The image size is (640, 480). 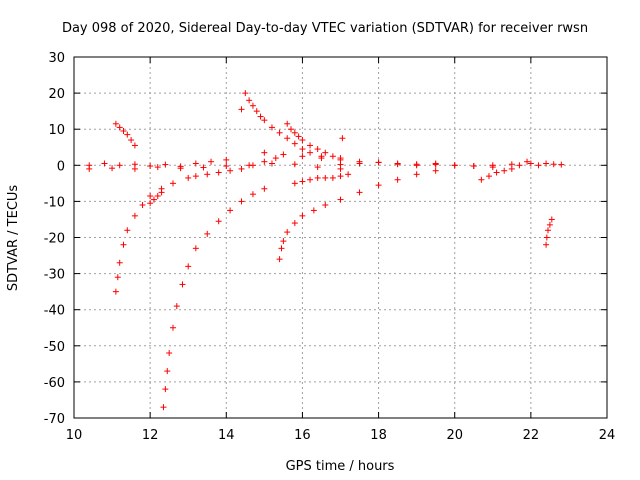 I want to click on y-tick-label: -70, so click(x=54, y=419).